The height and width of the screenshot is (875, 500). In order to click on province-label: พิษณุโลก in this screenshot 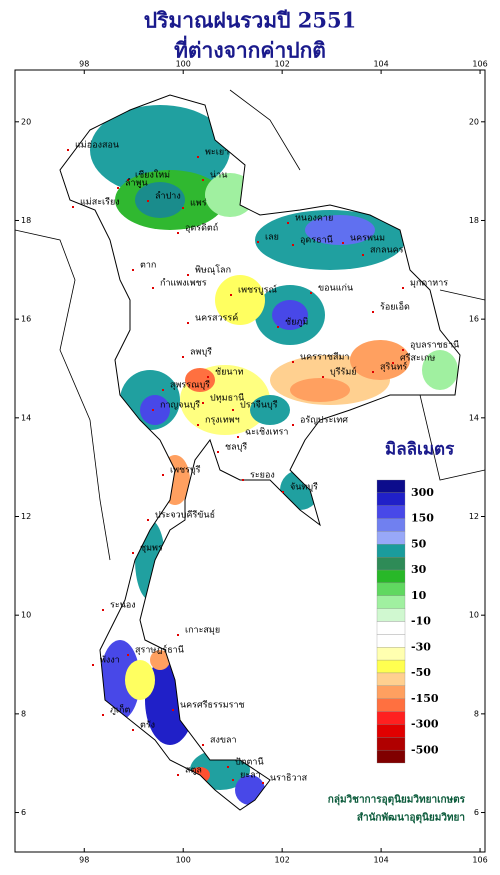, I will do `click(213, 270)`.